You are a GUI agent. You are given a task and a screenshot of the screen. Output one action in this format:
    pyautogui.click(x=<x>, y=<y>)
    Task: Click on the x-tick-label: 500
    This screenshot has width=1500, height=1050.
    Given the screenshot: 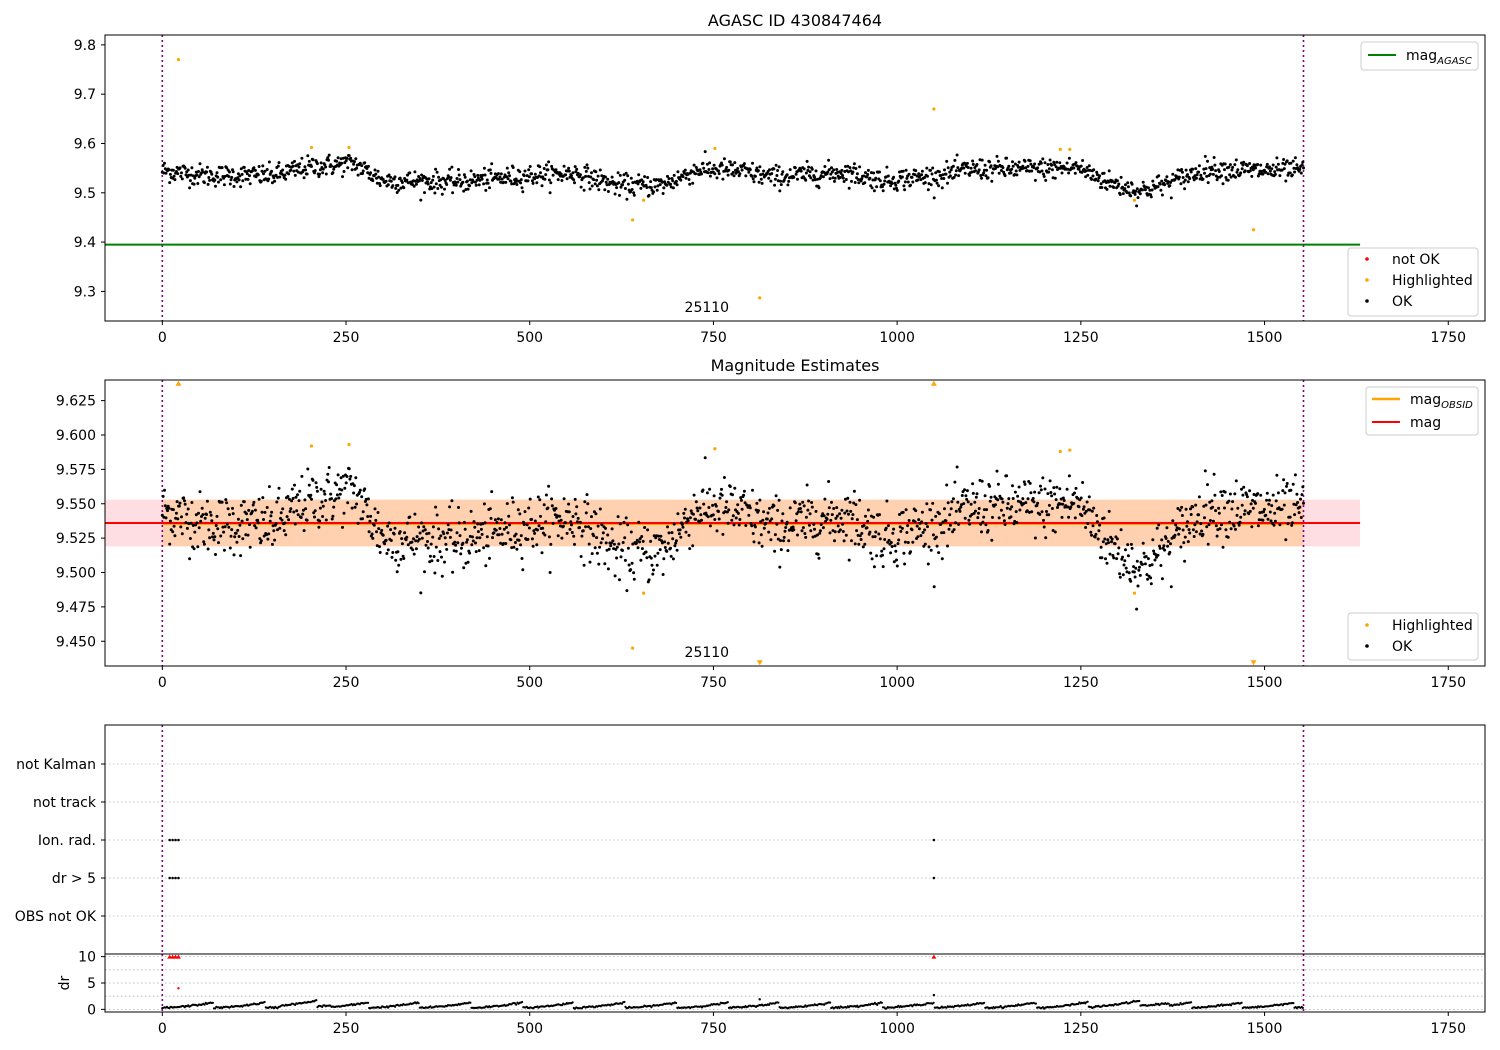 What is the action you would take?
    pyautogui.click(x=529, y=683)
    